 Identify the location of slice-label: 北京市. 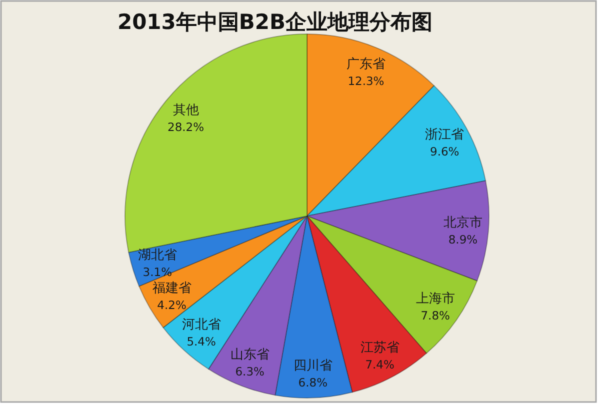
(462, 222).